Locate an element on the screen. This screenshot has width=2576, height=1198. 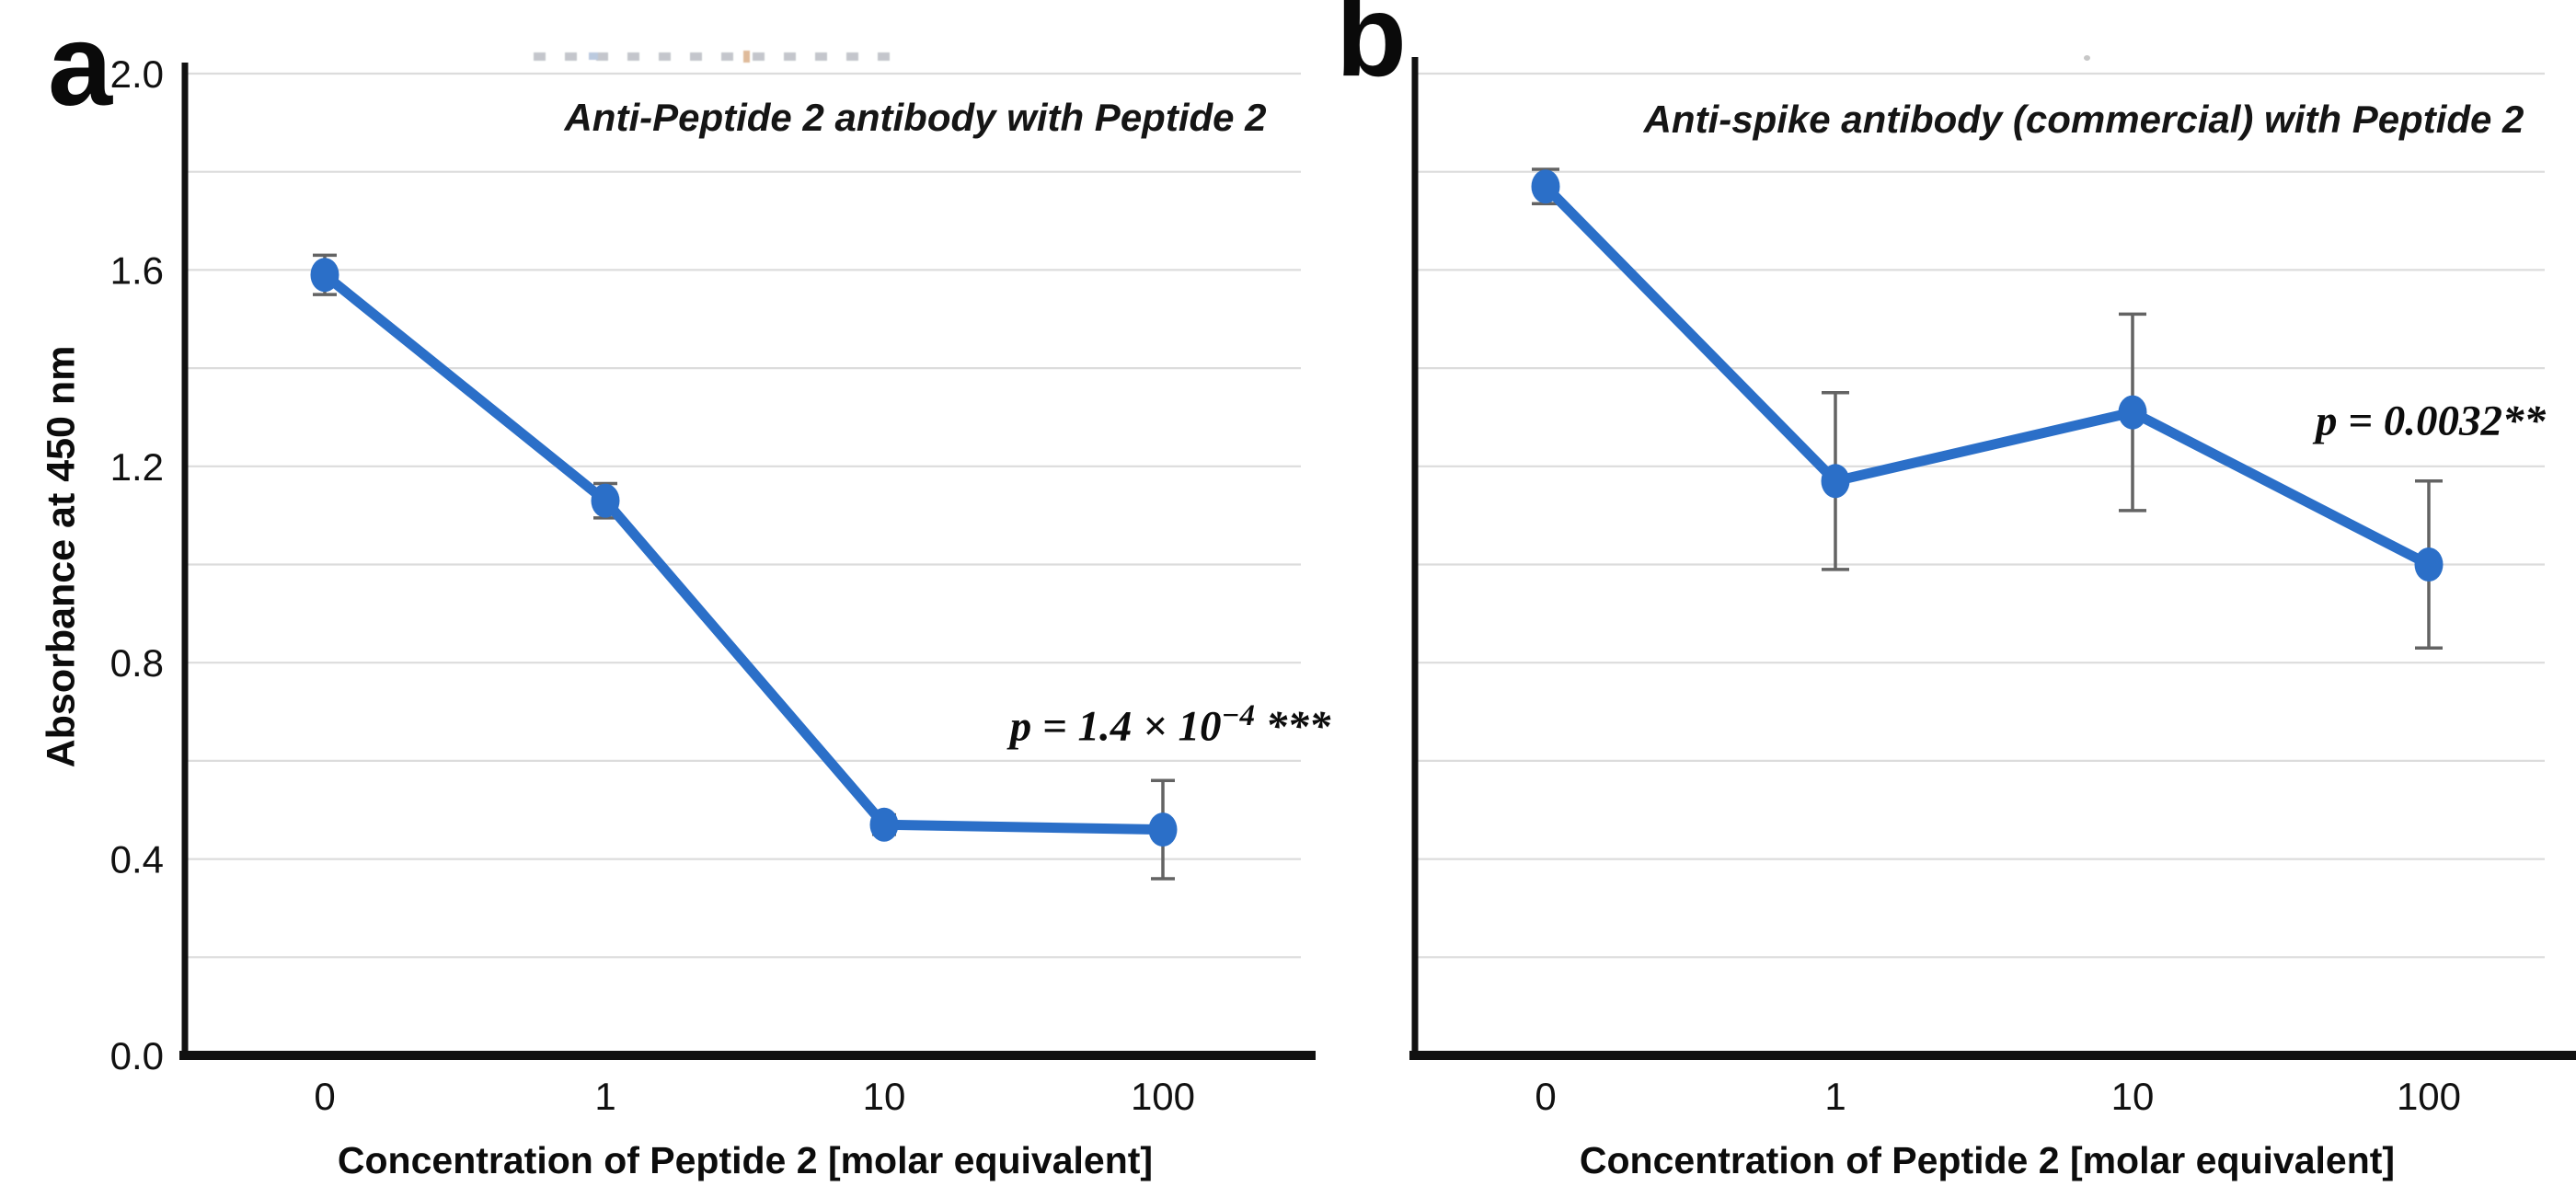
series-line is located at coordinates (1987, 375).